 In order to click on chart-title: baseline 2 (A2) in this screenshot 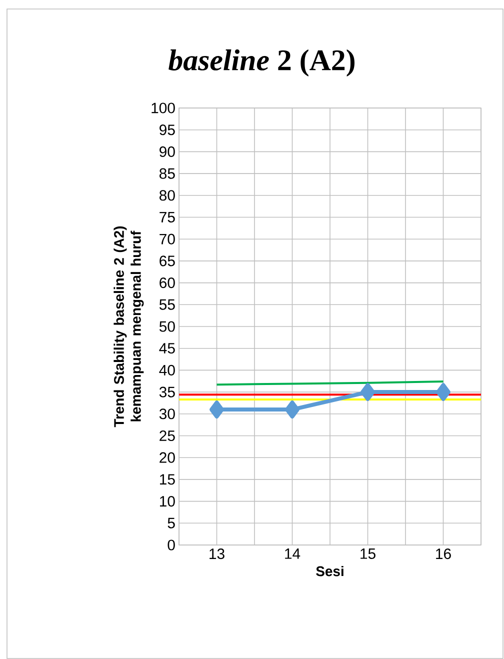, I will do `click(261, 62)`.